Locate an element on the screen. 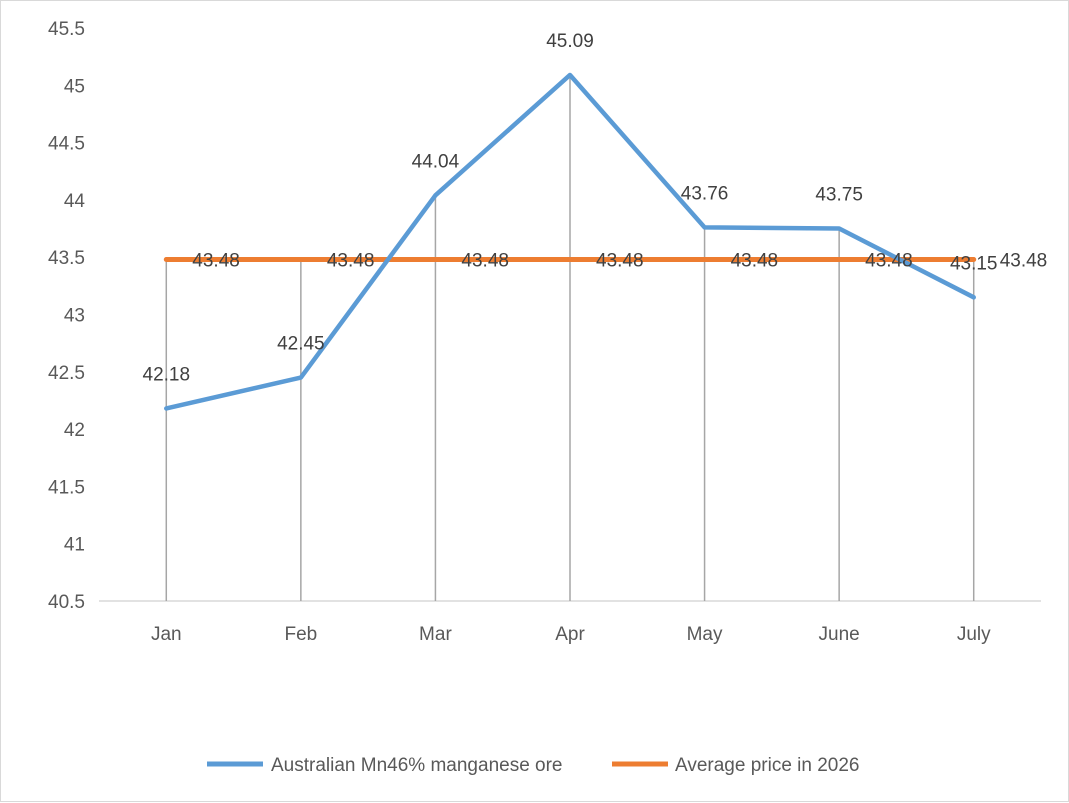 The width and height of the screenshot is (1069, 803). y-tick-label: 44.5 is located at coordinates (66, 144).